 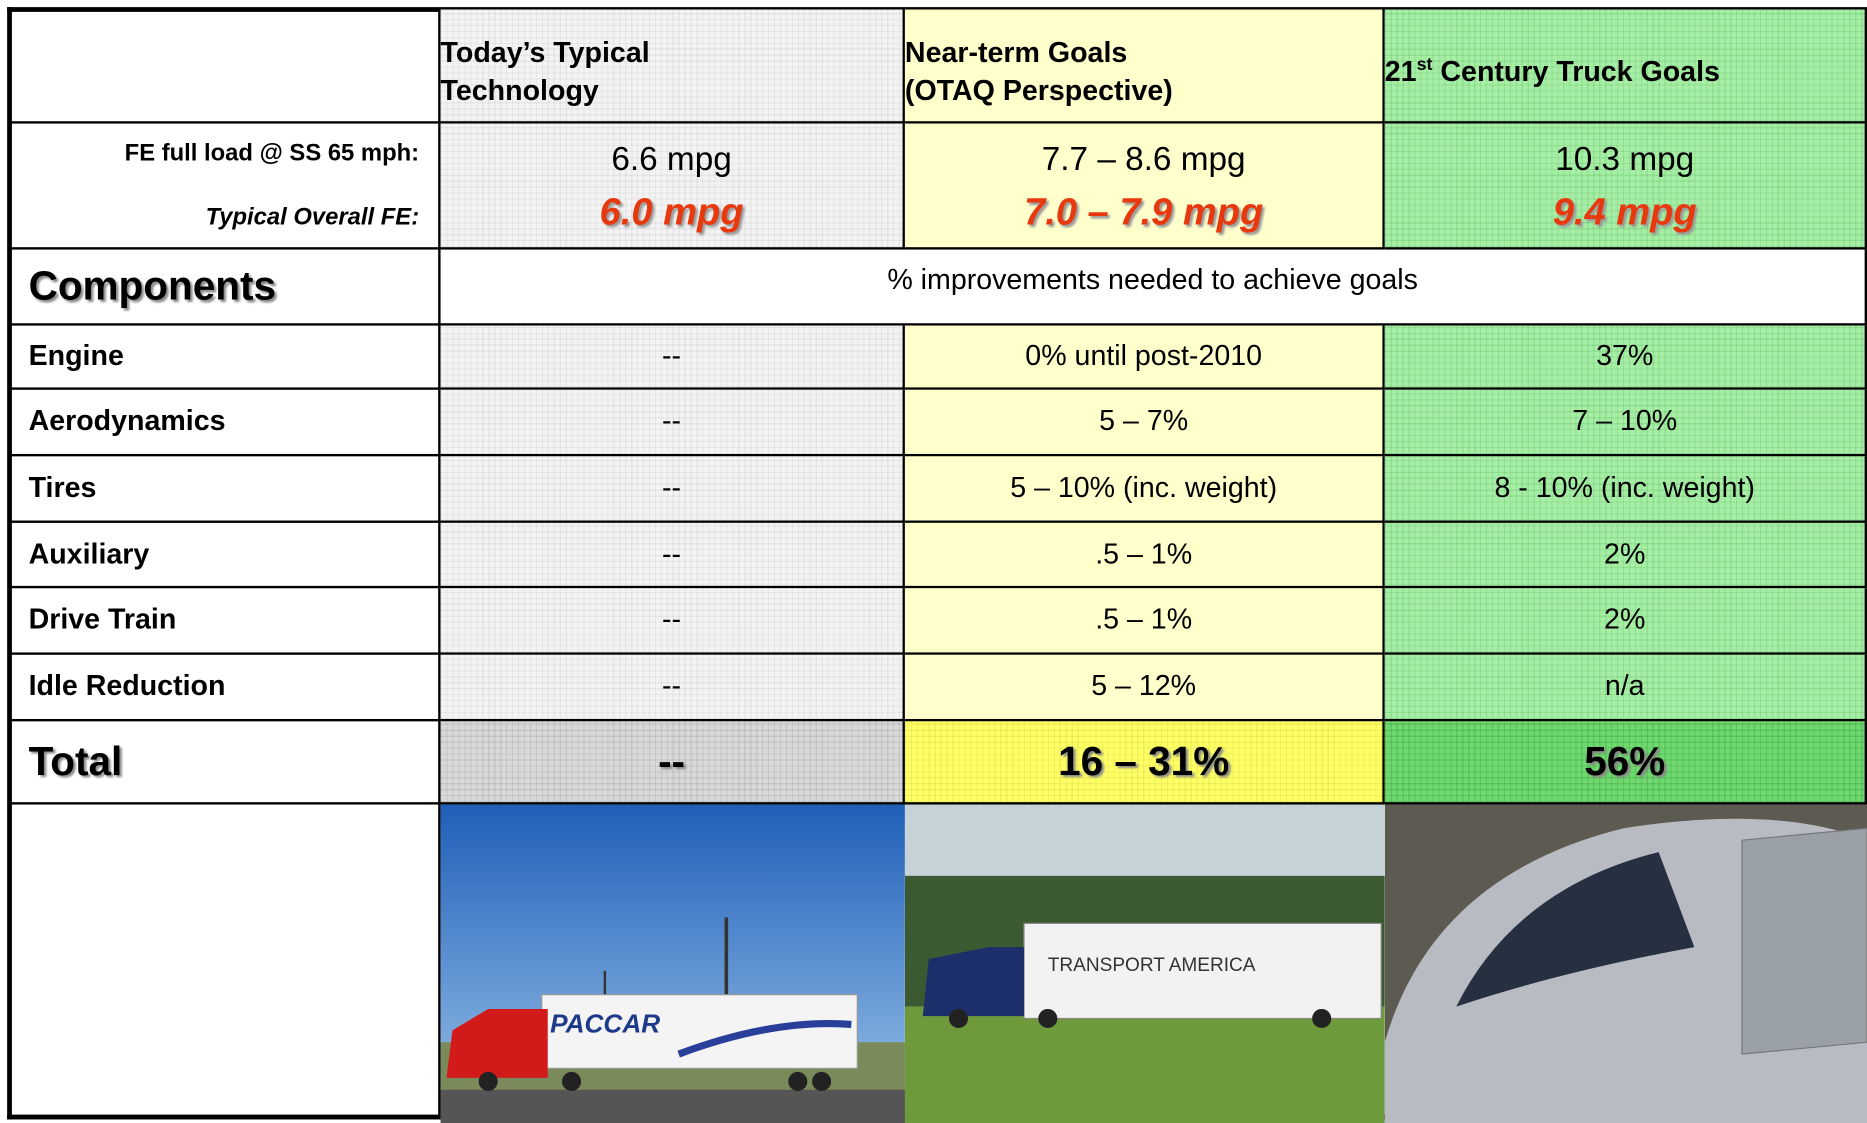 I want to click on fe-cell: 6.6 mpg 6.0 mpg, so click(x=672, y=186).